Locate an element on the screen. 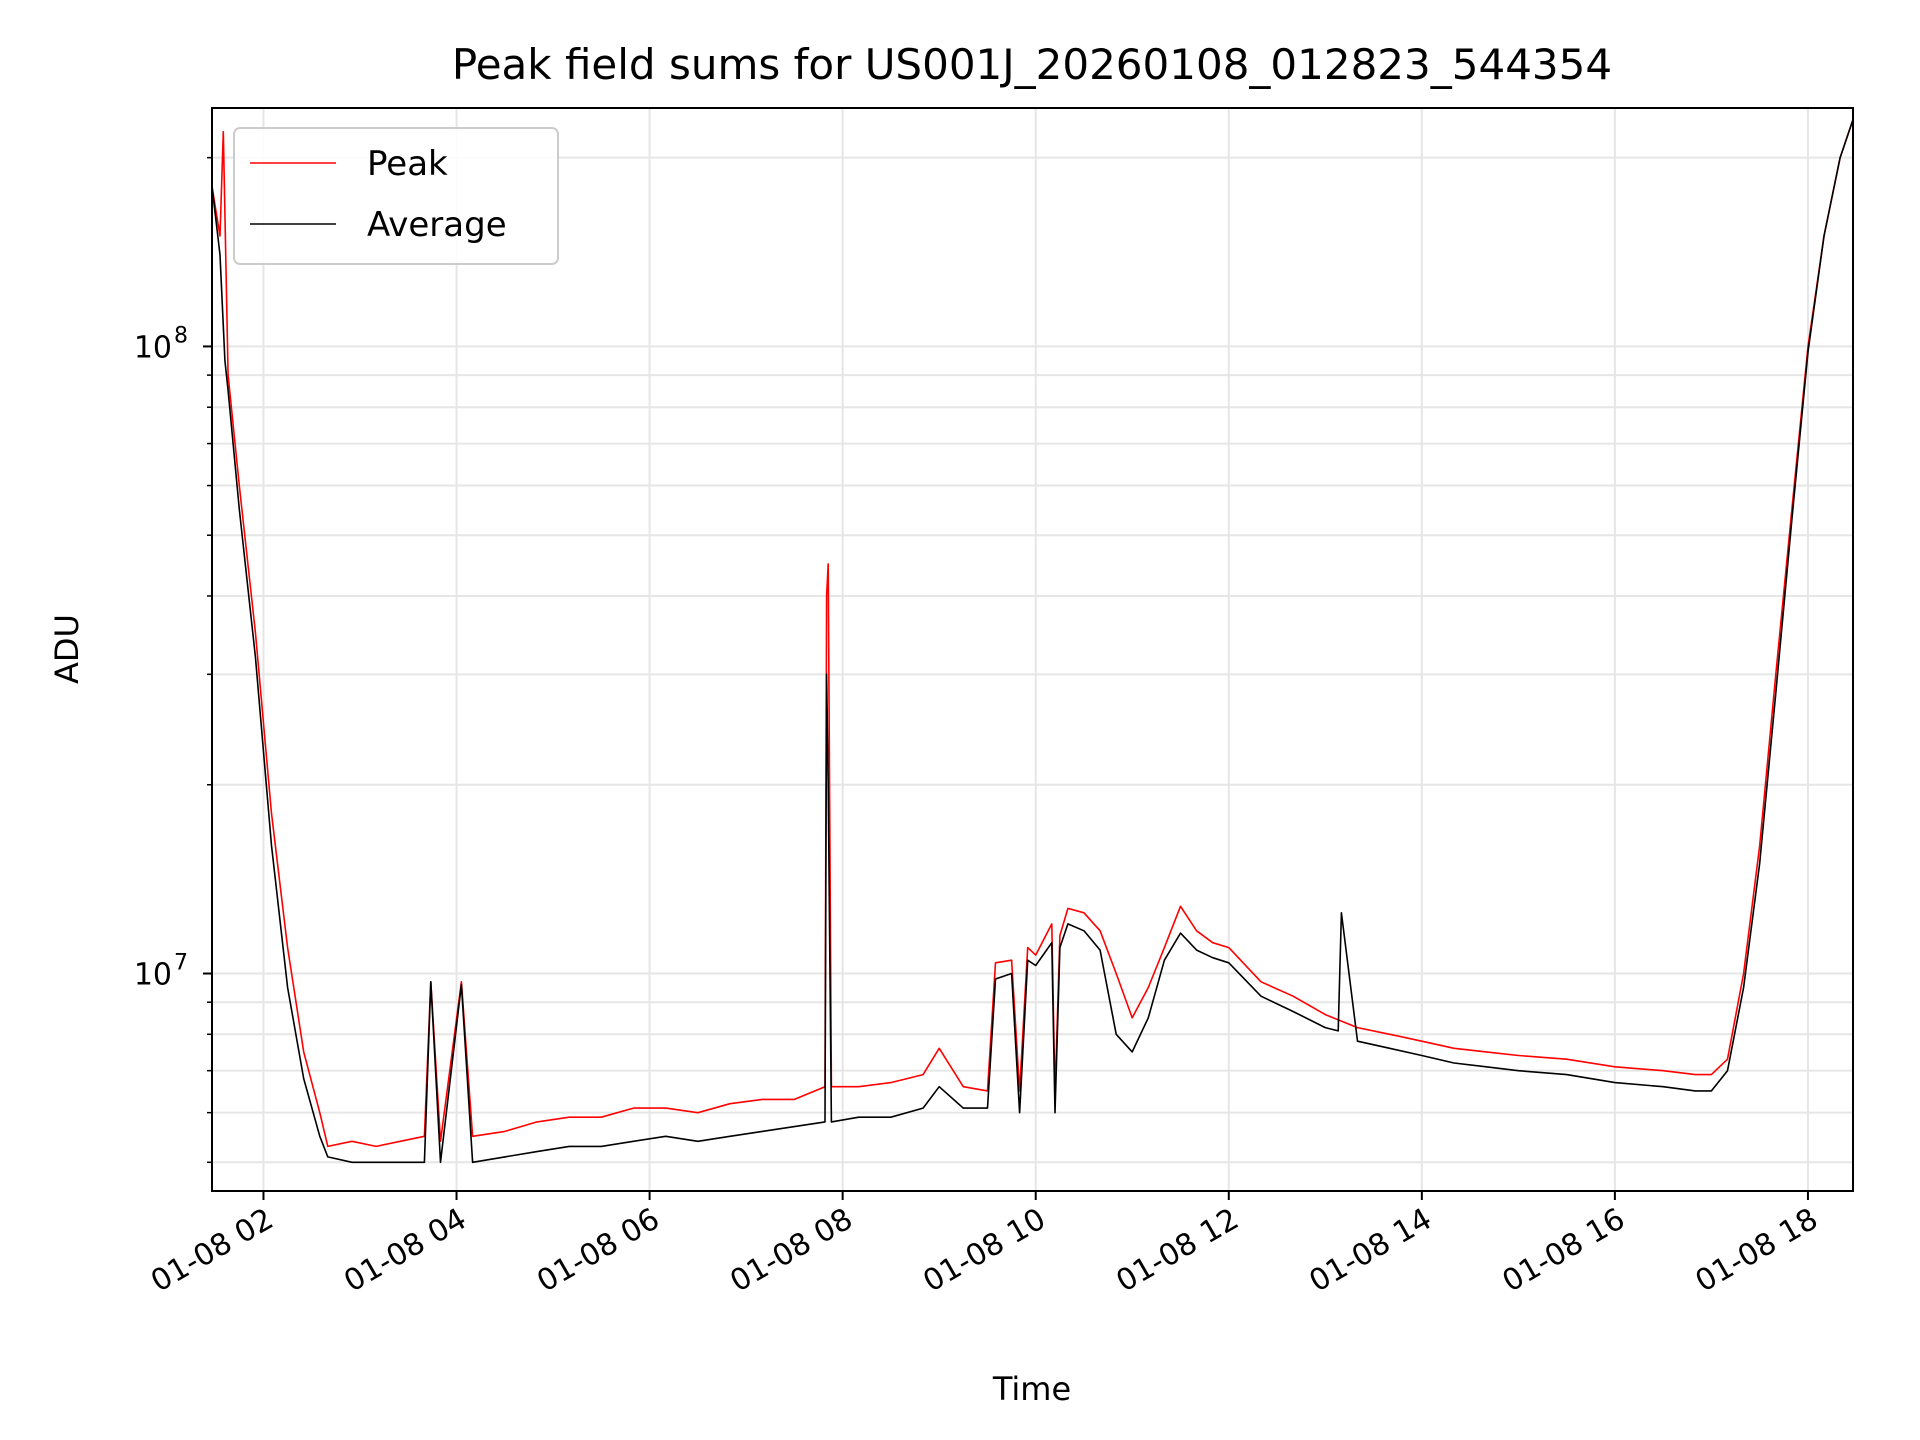 The image size is (1920, 1440). legend-label-peak: Peak is located at coordinates (407, 164).